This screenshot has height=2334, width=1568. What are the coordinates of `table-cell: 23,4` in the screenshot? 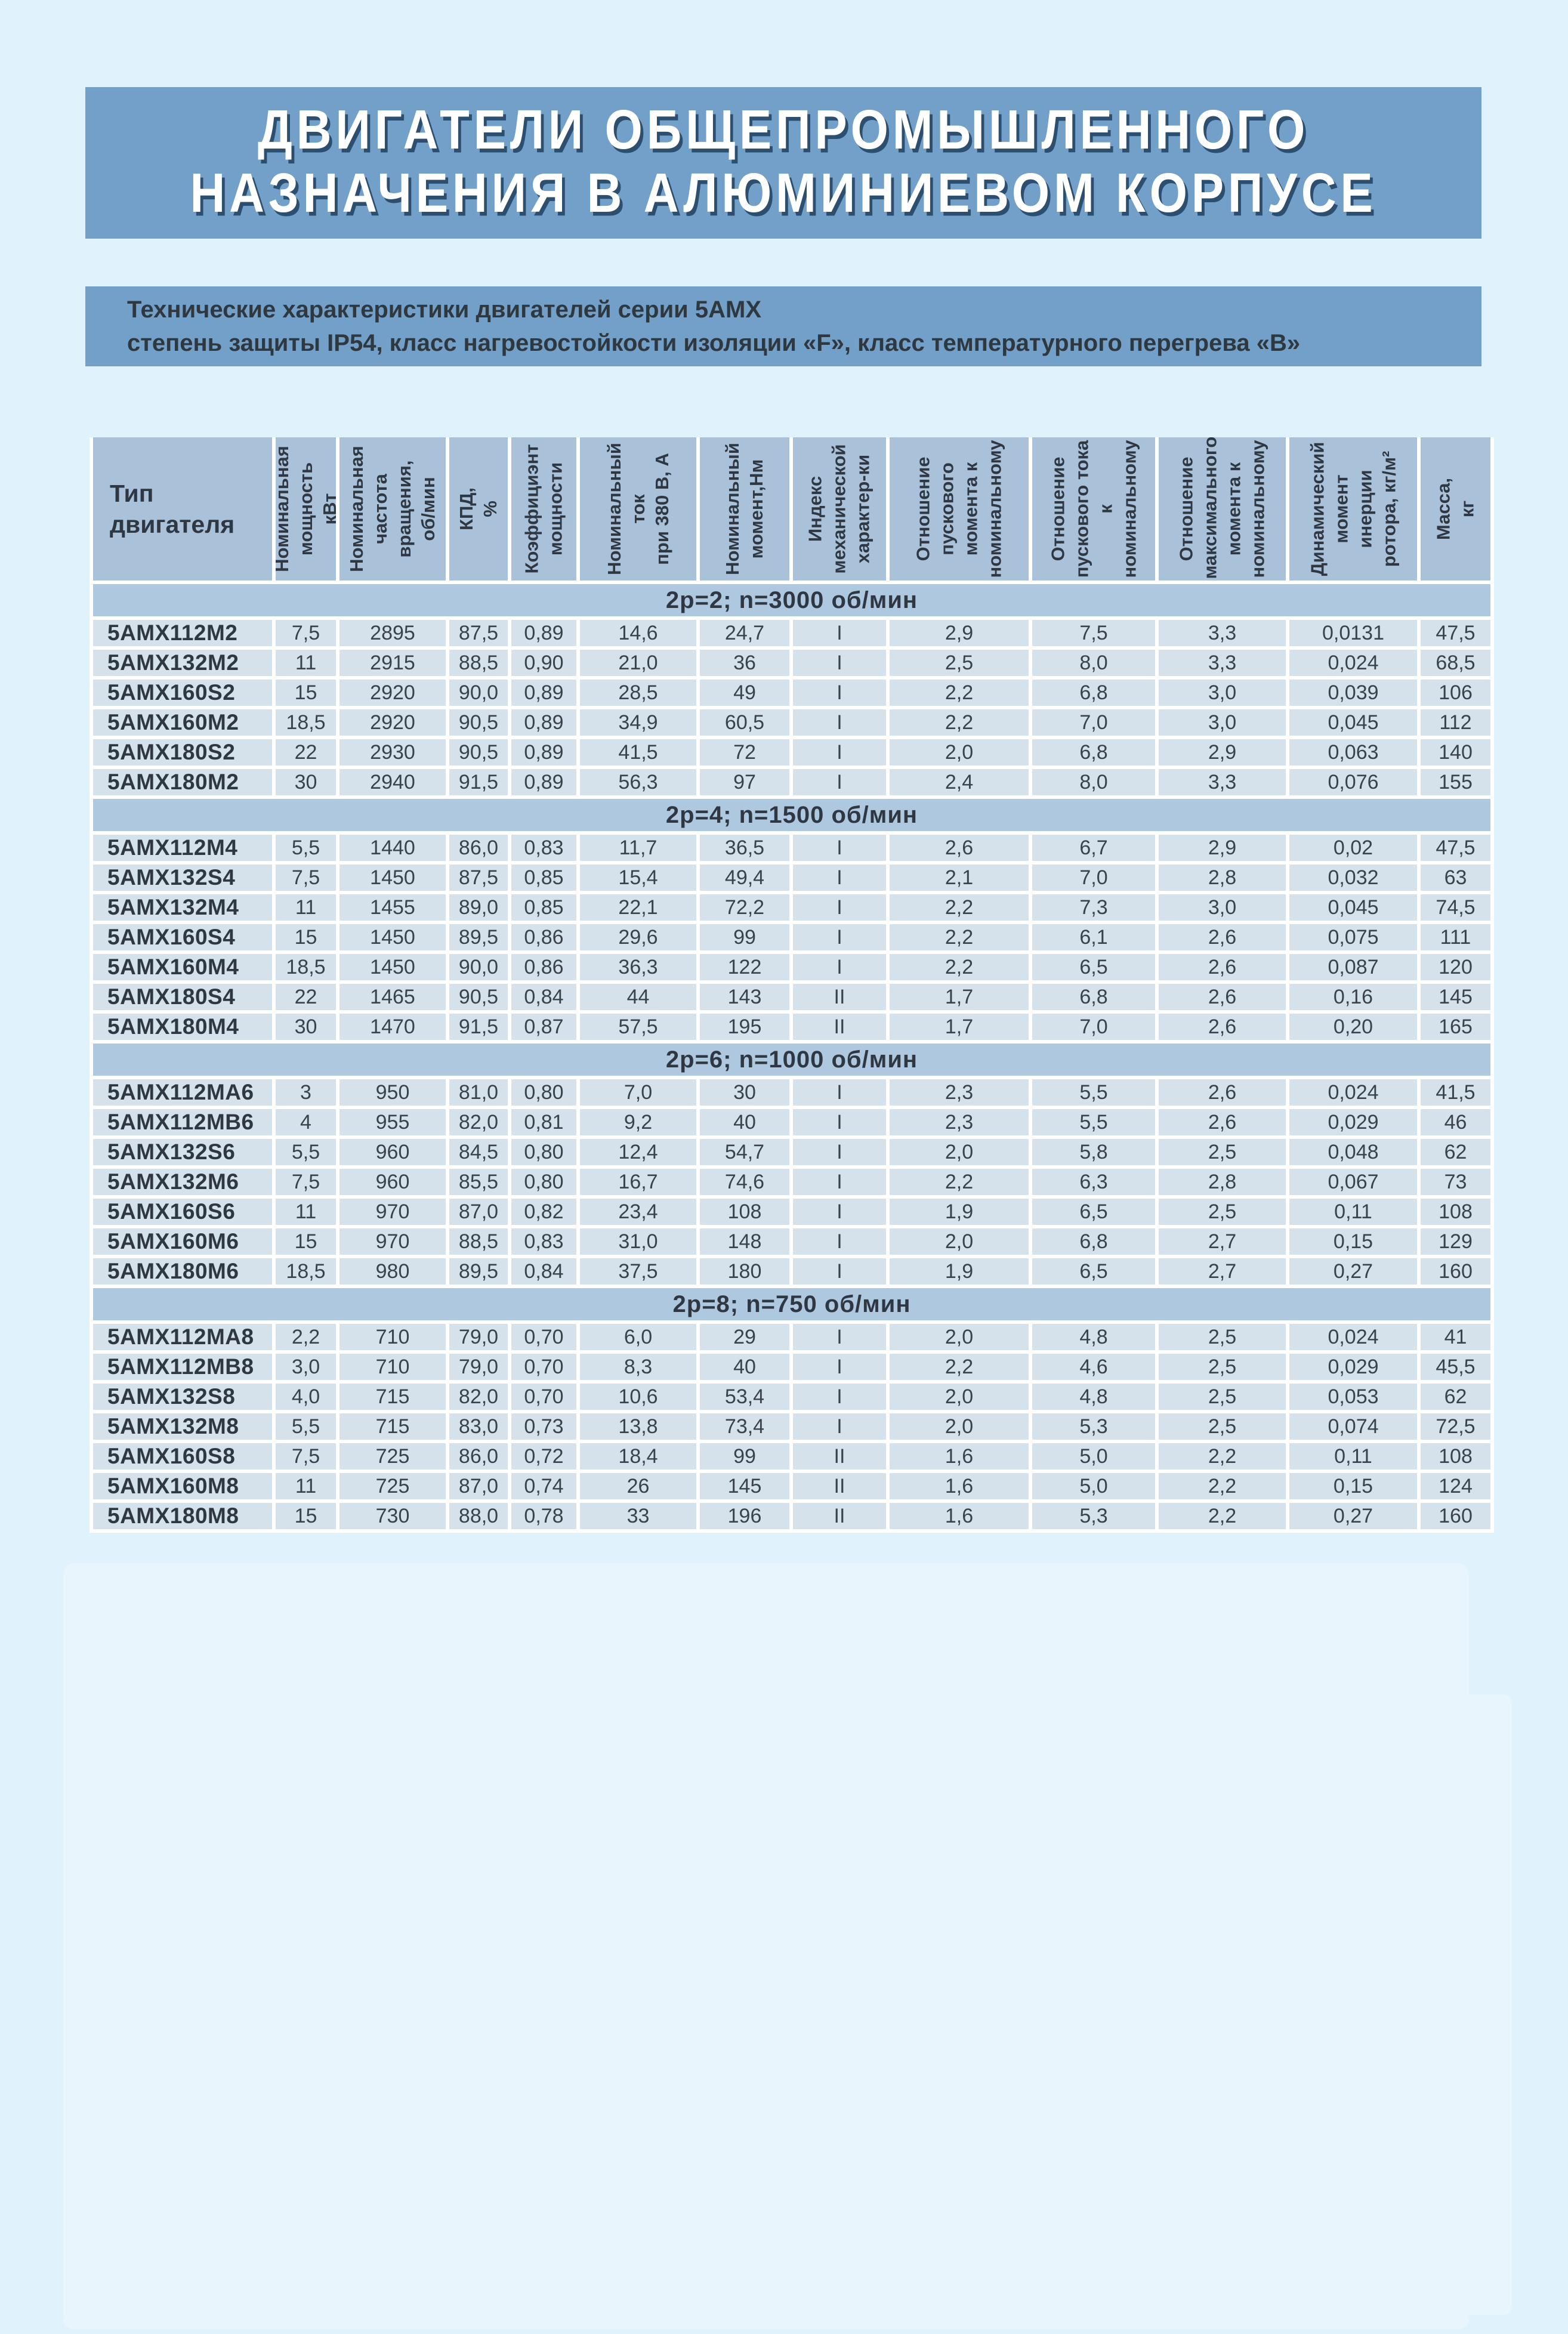 It's located at (638, 1212).